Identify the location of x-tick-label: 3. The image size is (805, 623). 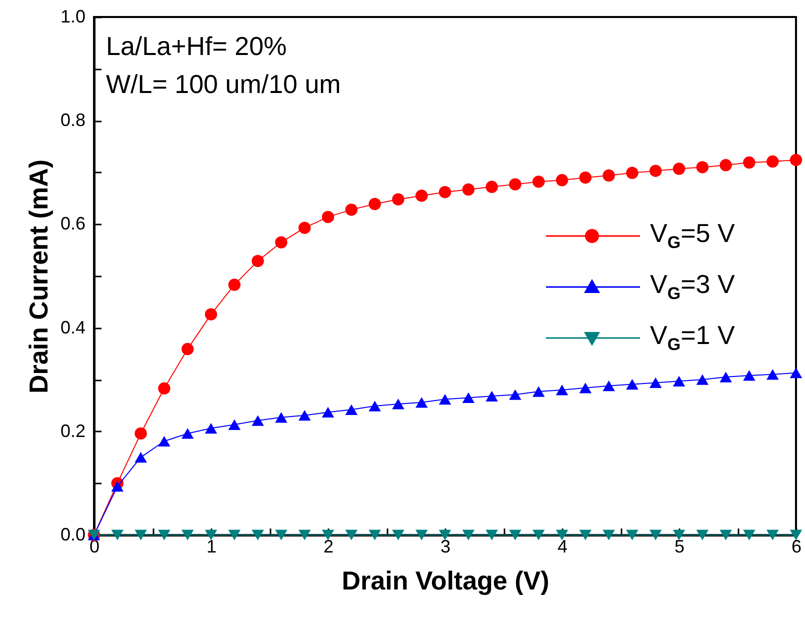
(445, 546).